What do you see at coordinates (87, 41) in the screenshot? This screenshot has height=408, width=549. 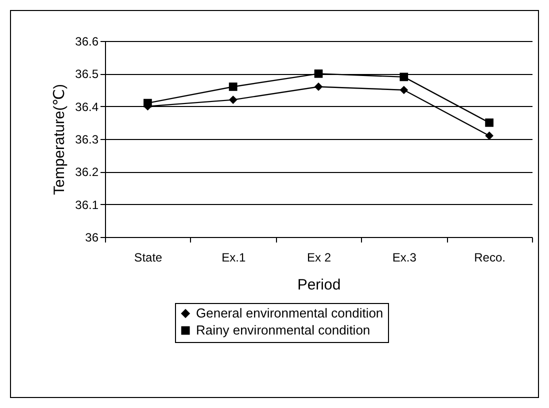 I see `y-tick-label: 36.6` at bounding box center [87, 41].